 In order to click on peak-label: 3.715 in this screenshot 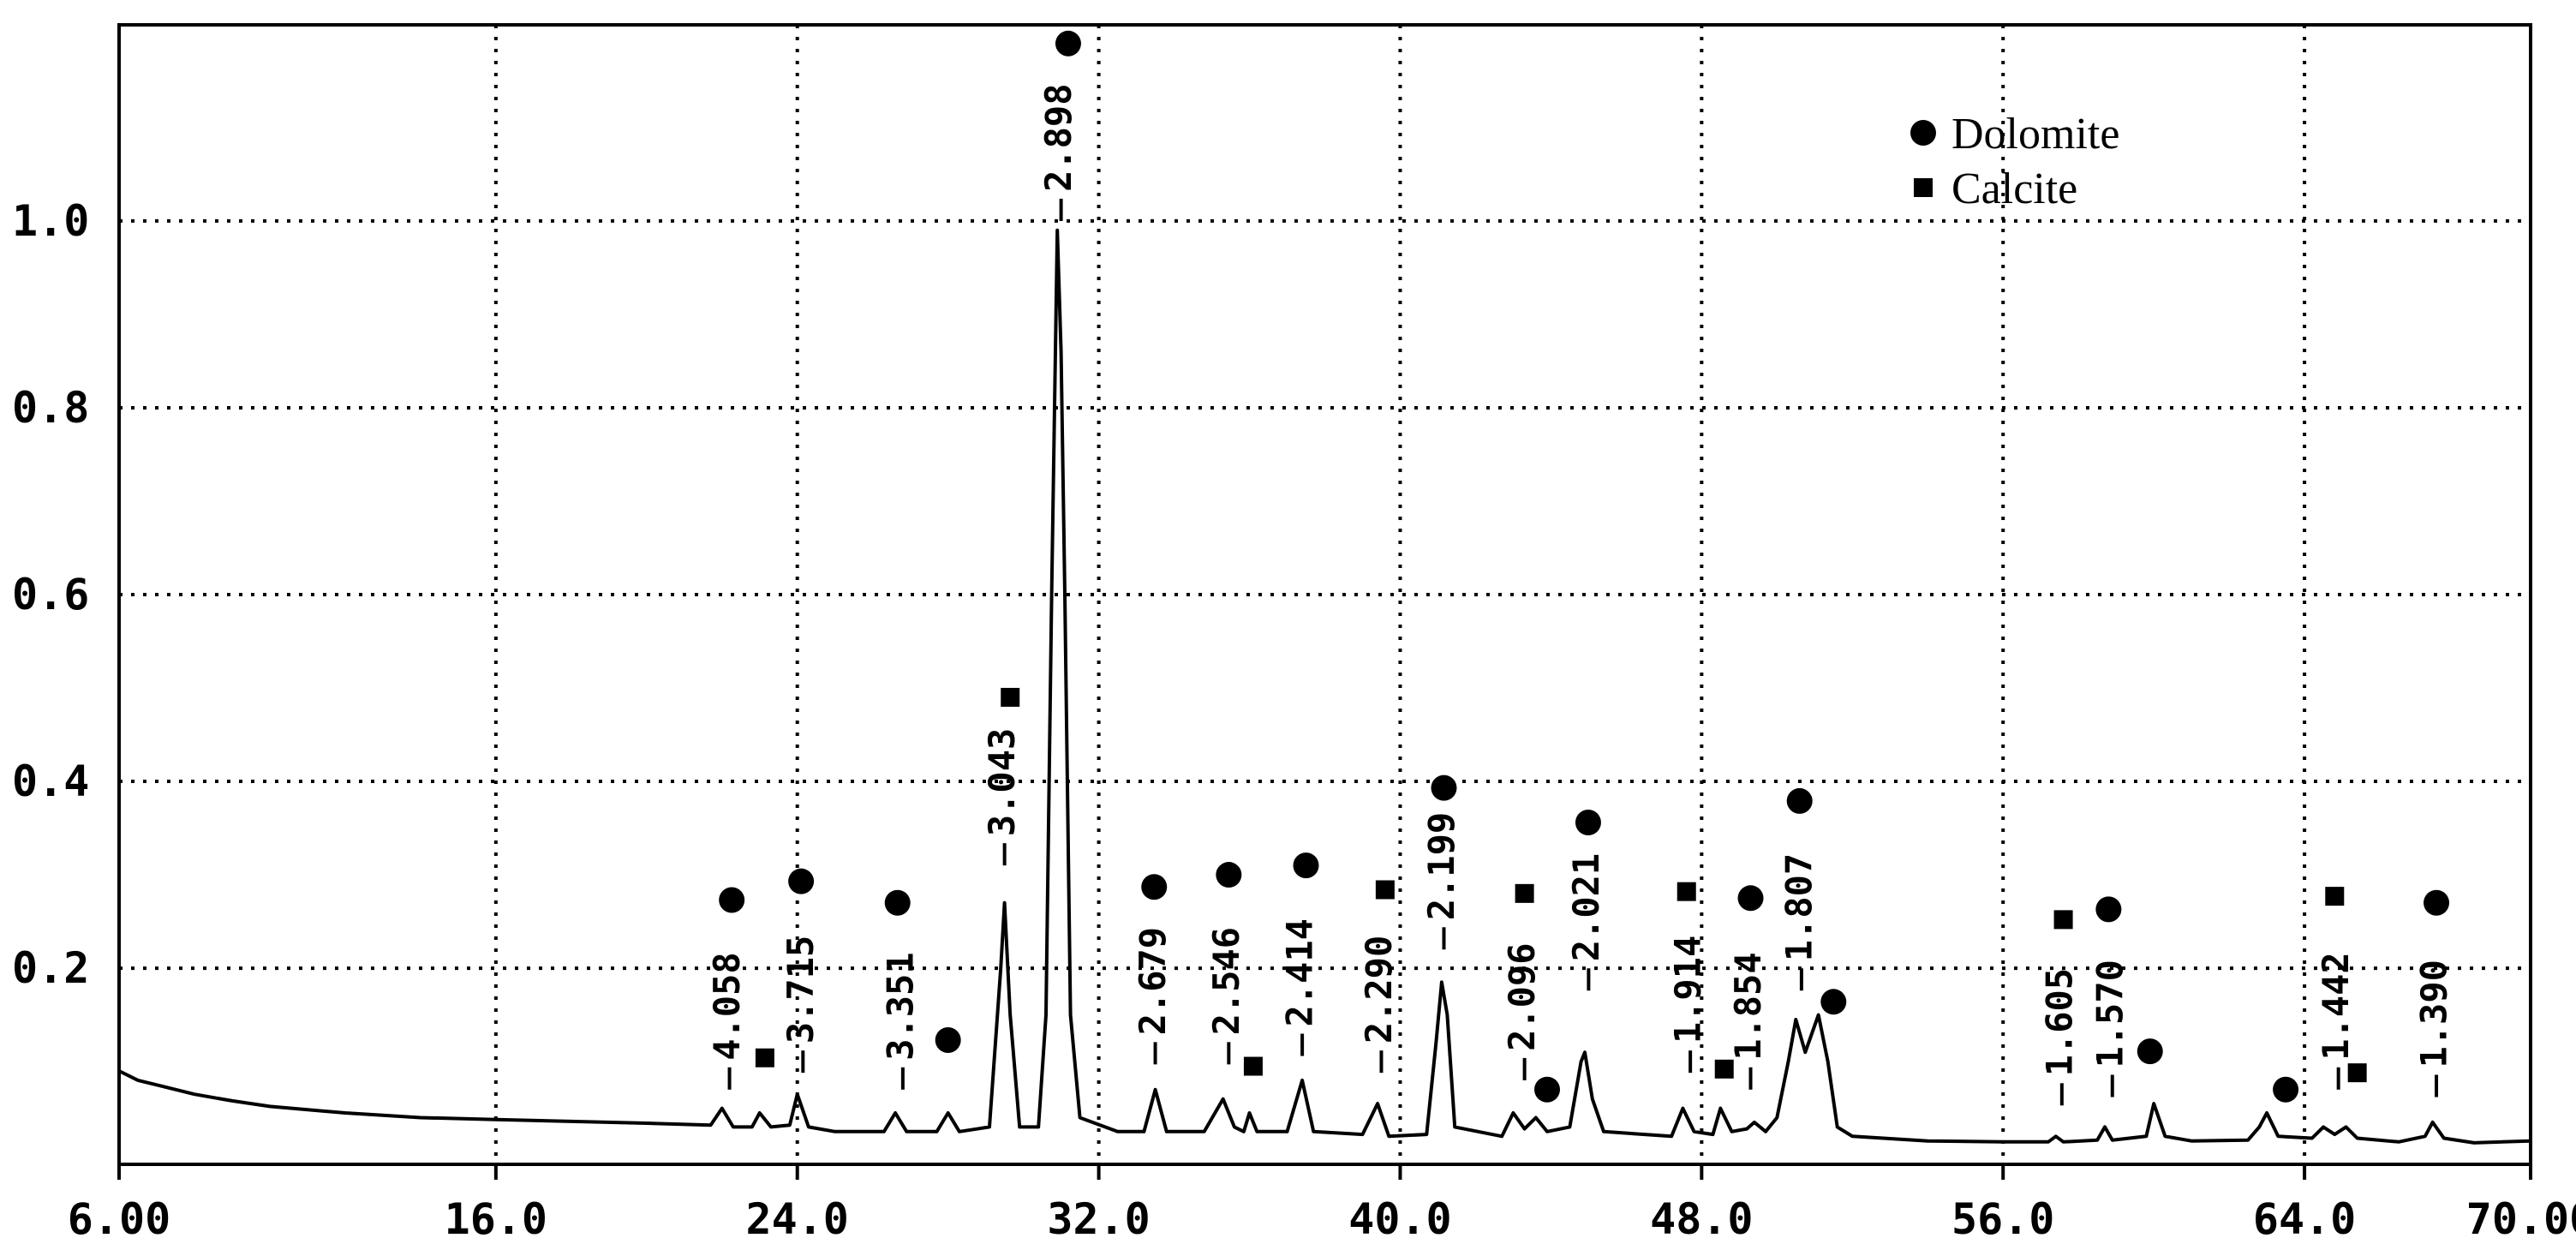, I will do `click(801, 990)`.